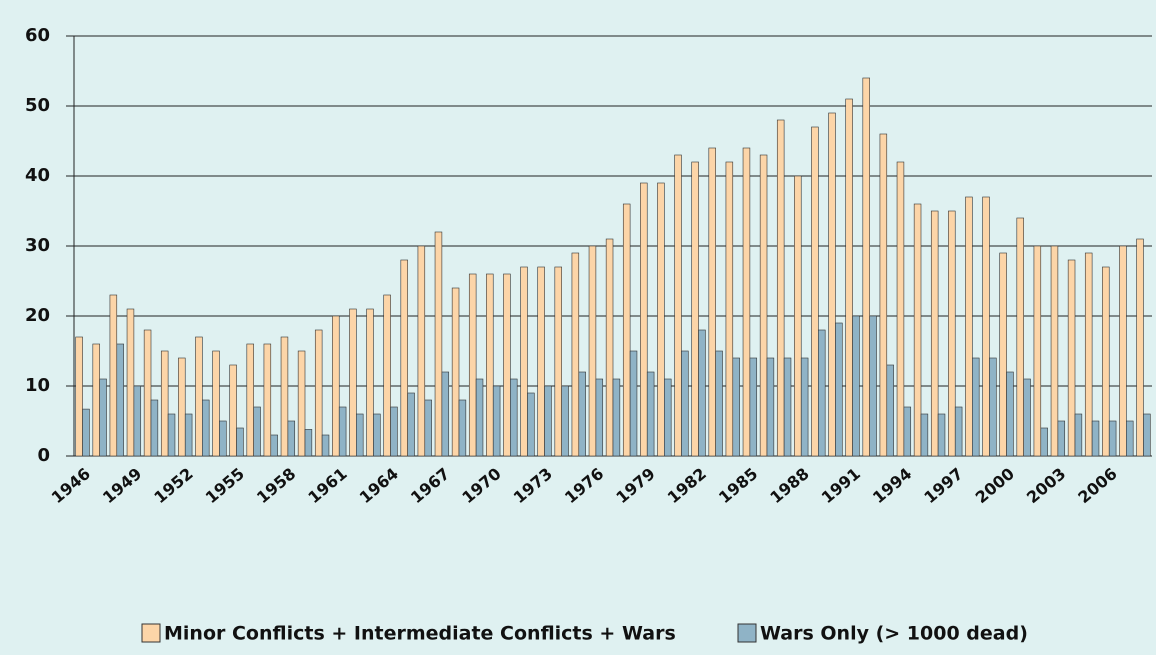  What do you see at coordinates (1097, 485) in the screenshot?
I see `x-tick-label: 2006` at bounding box center [1097, 485].